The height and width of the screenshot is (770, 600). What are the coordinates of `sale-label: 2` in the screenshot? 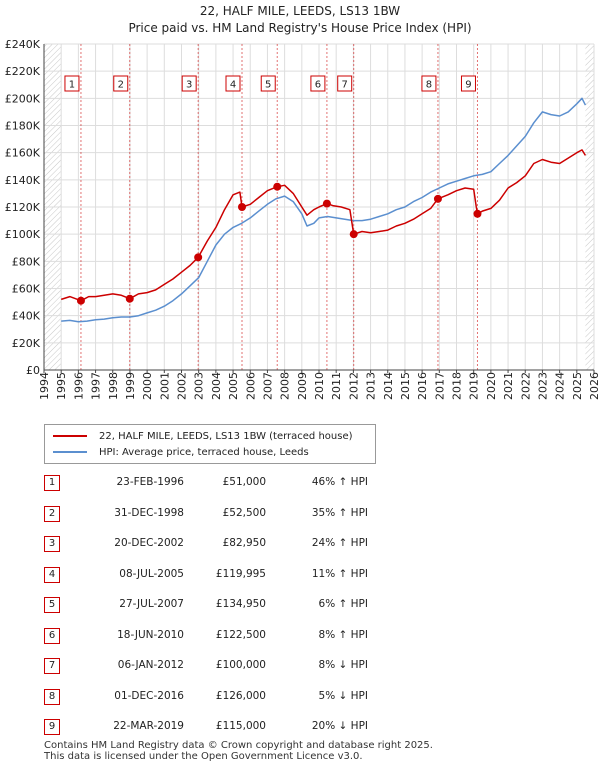 It's located at (121, 85).